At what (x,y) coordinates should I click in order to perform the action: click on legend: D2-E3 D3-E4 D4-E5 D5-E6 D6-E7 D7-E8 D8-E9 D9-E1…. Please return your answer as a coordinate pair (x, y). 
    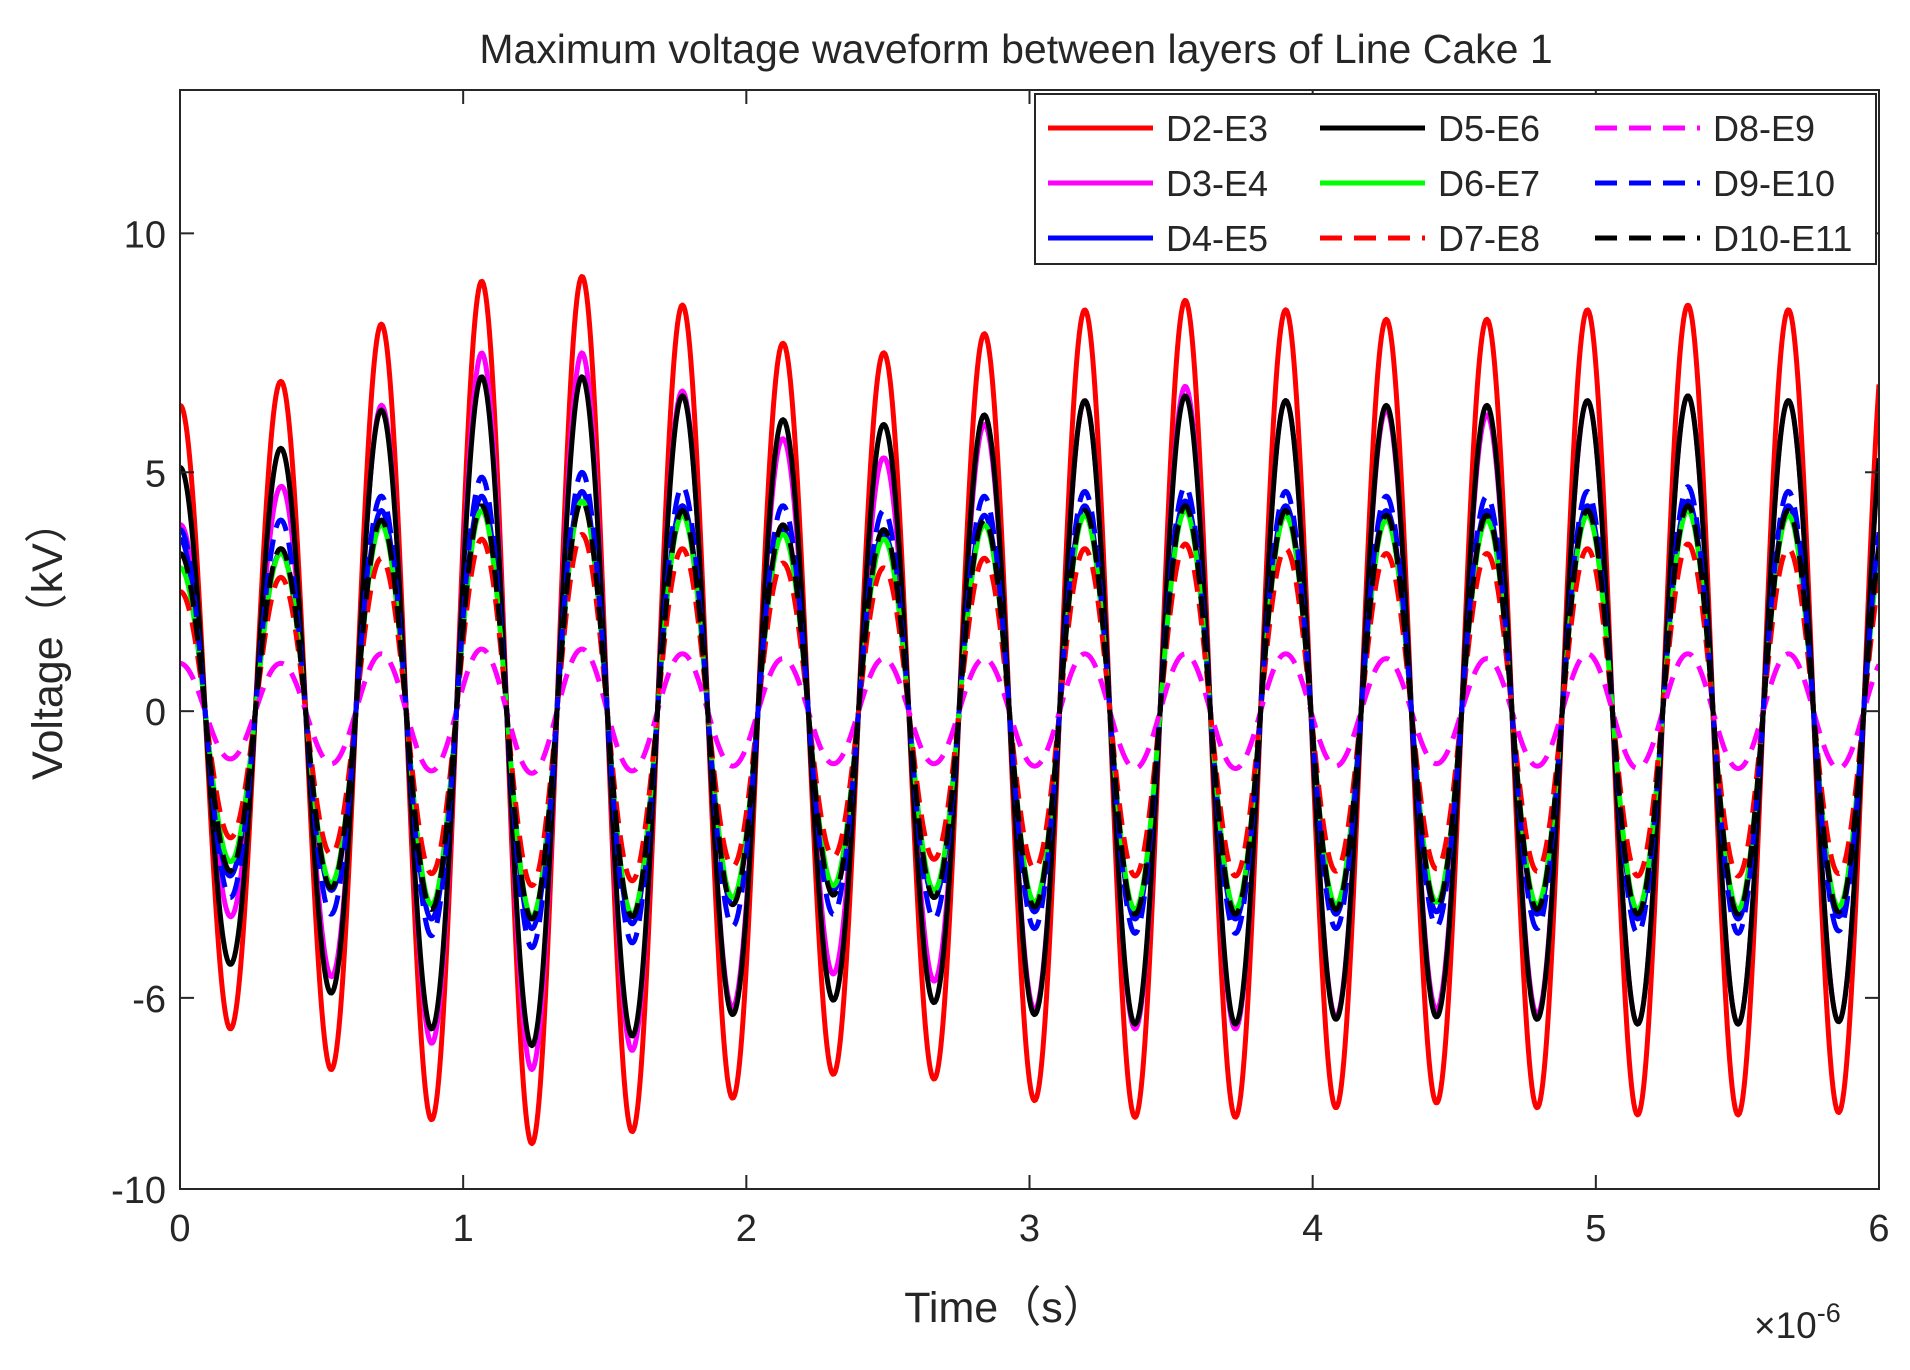
    Looking at the image, I should click on (1455, 179).